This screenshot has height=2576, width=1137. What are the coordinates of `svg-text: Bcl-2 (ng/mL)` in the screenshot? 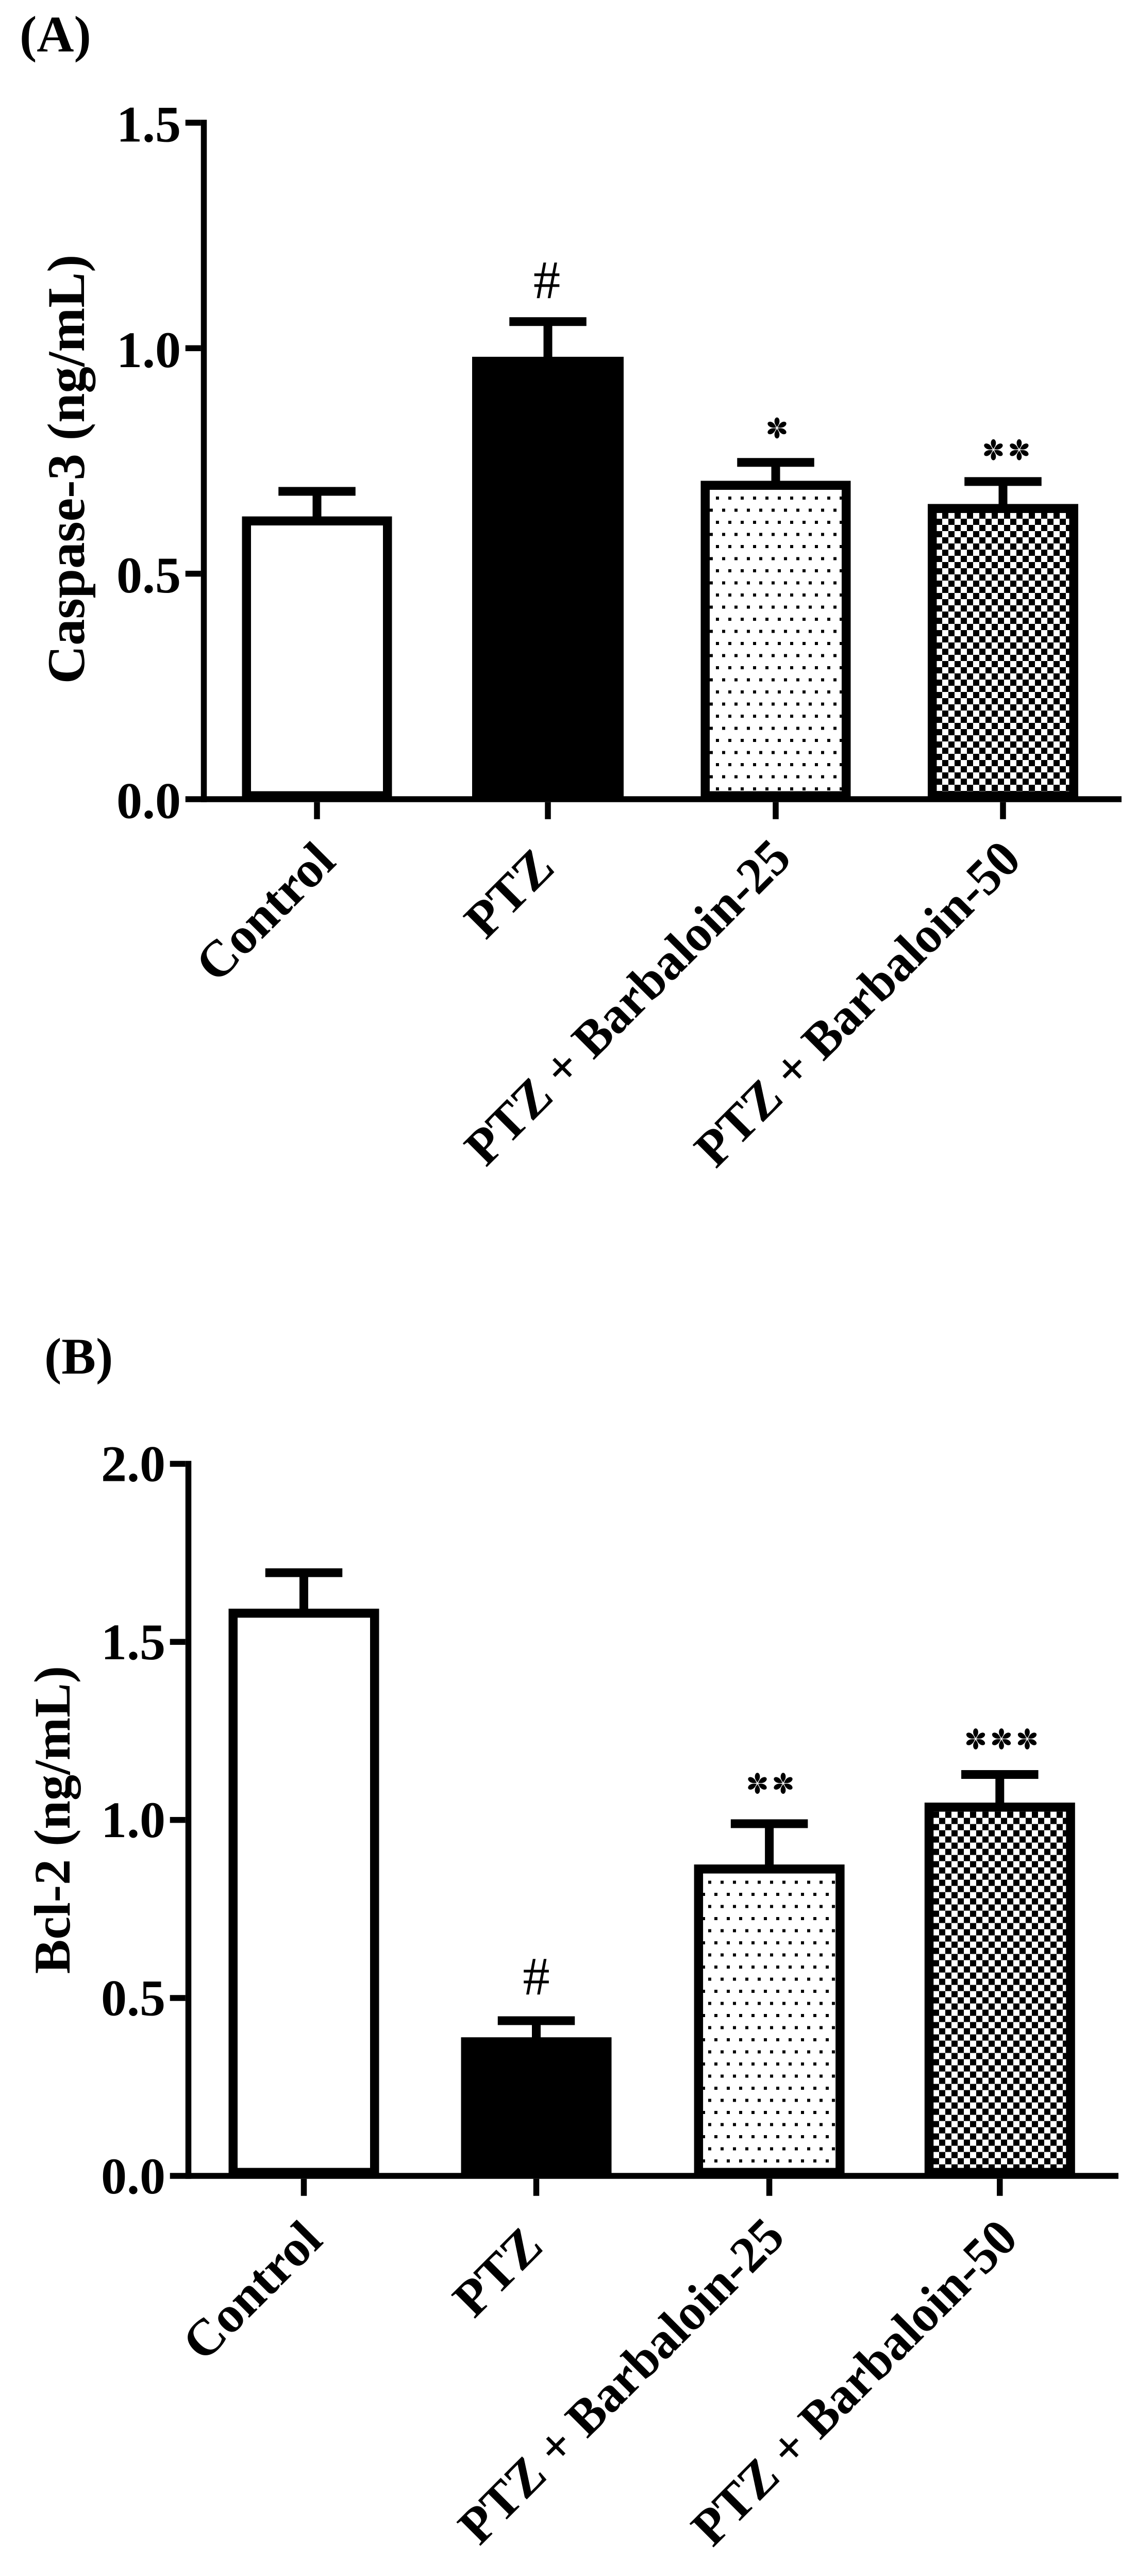 It's located at (52, 1820).